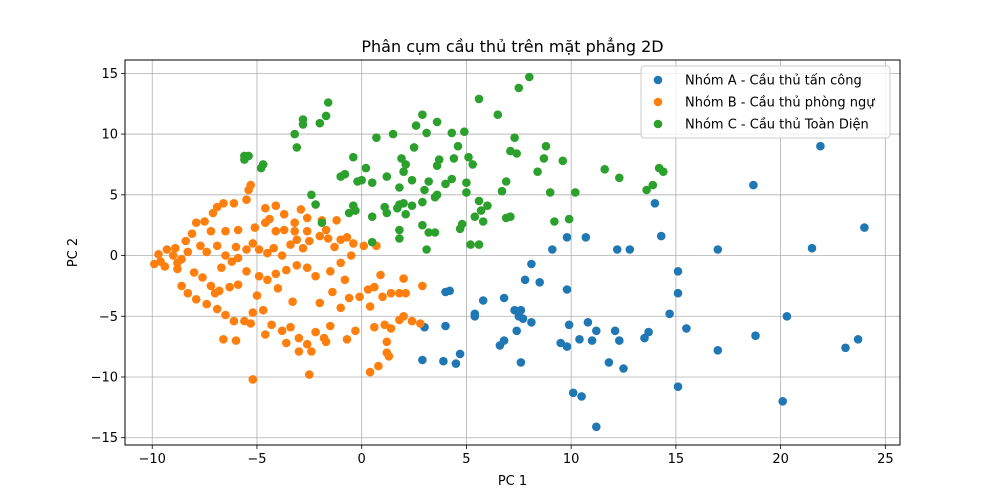 The width and height of the screenshot is (1000, 500). Describe the element at coordinates (256, 459) in the screenshot. I see `x-tick-label: −5` at that location.